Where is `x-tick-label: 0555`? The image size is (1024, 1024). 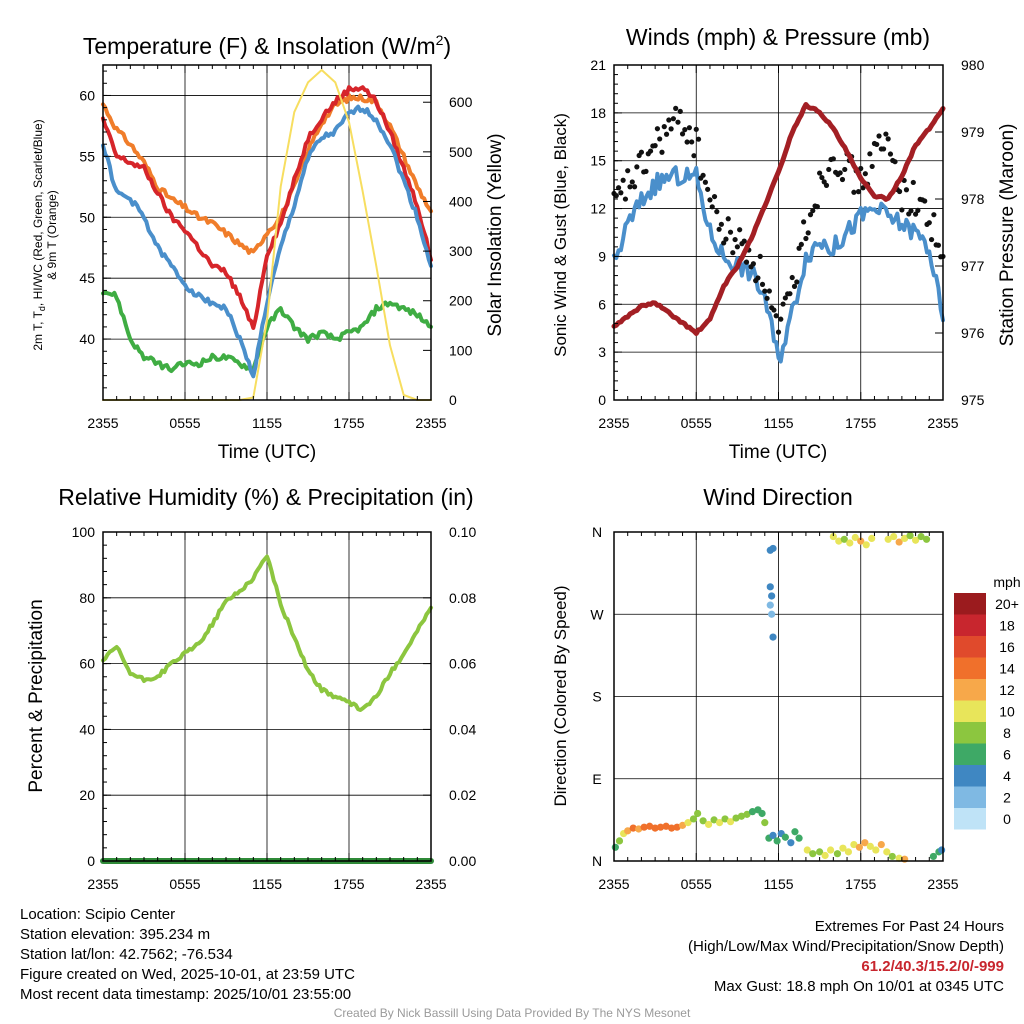
x-tick-label: 0555 is located at coordinates (696, 423).